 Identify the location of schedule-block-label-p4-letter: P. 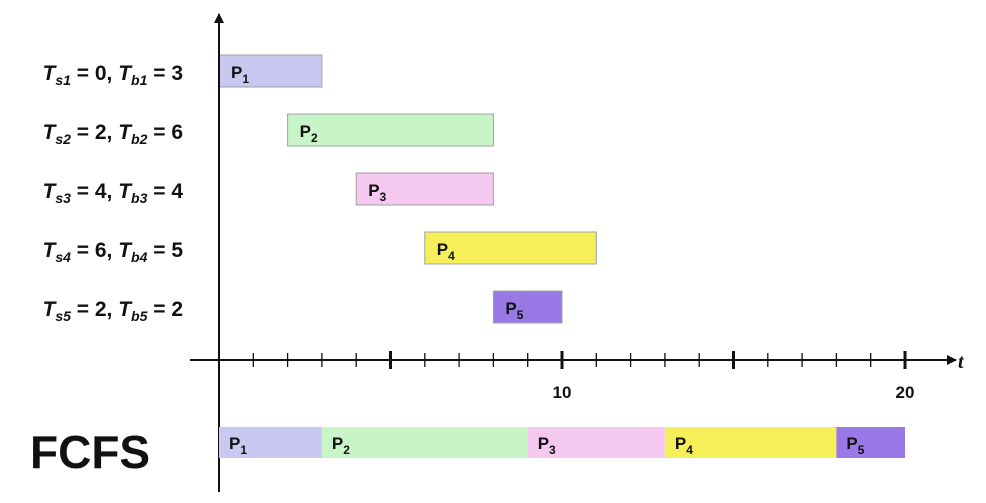
(680, 443).